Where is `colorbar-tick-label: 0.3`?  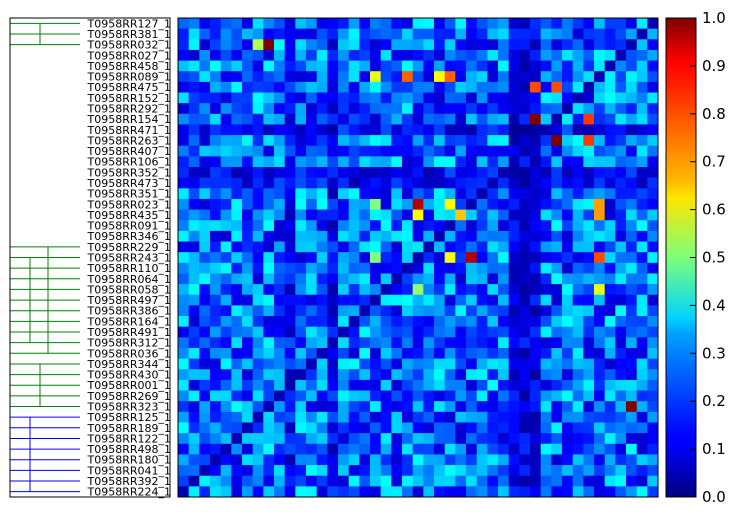 colorbar-tick-label: 0.3 is located at coordinates (714, 353).